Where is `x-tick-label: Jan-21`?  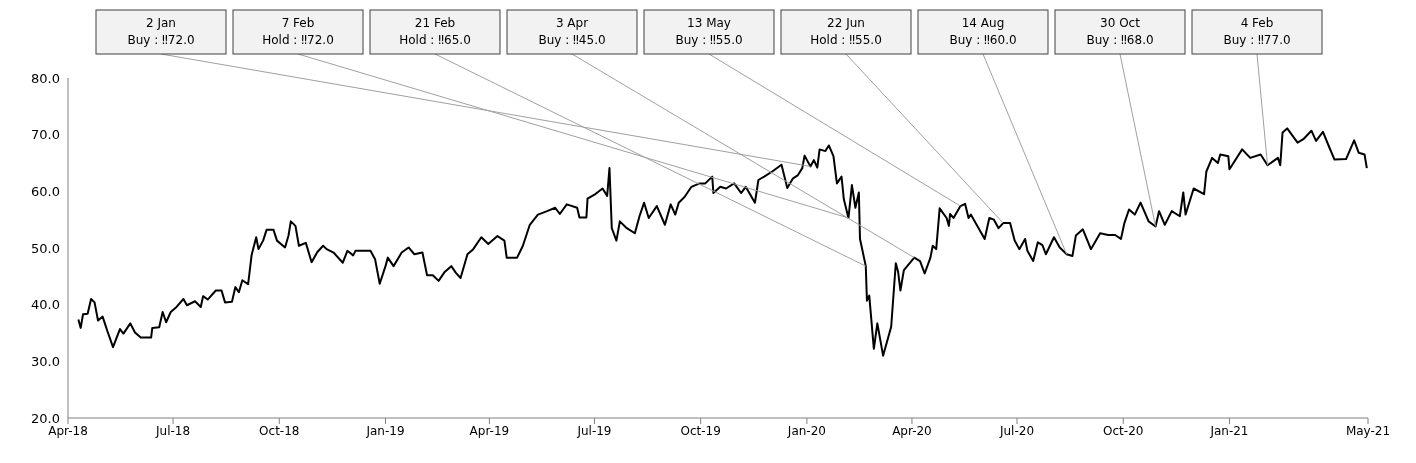
x-tick-label: Jan-21 is located at coordinates (1229, 430).